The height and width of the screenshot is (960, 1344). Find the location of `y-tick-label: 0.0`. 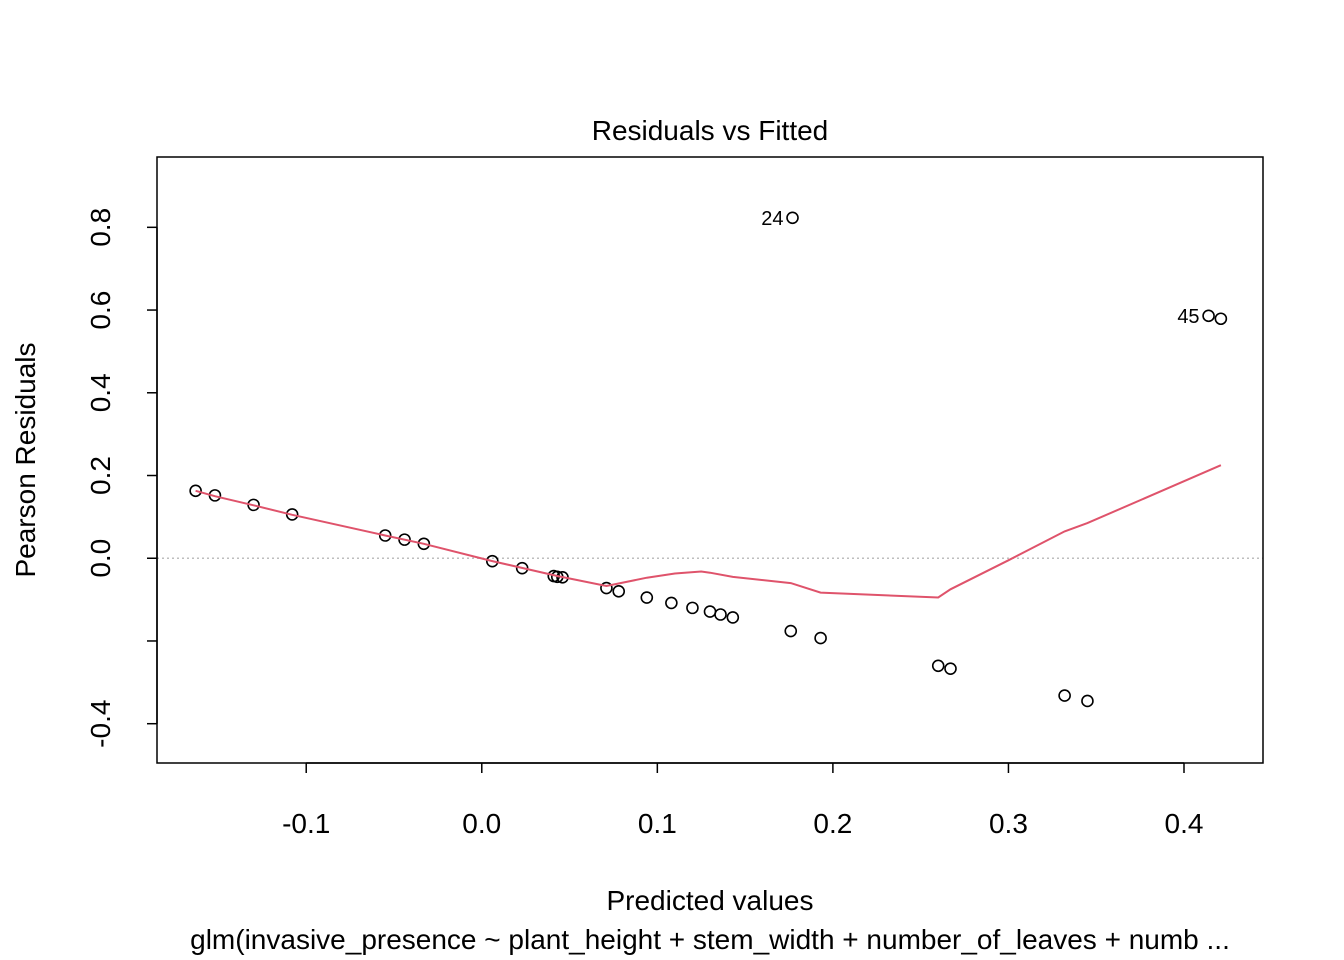

y-tick-label: 0.0 is located at coordinates (100, 558).